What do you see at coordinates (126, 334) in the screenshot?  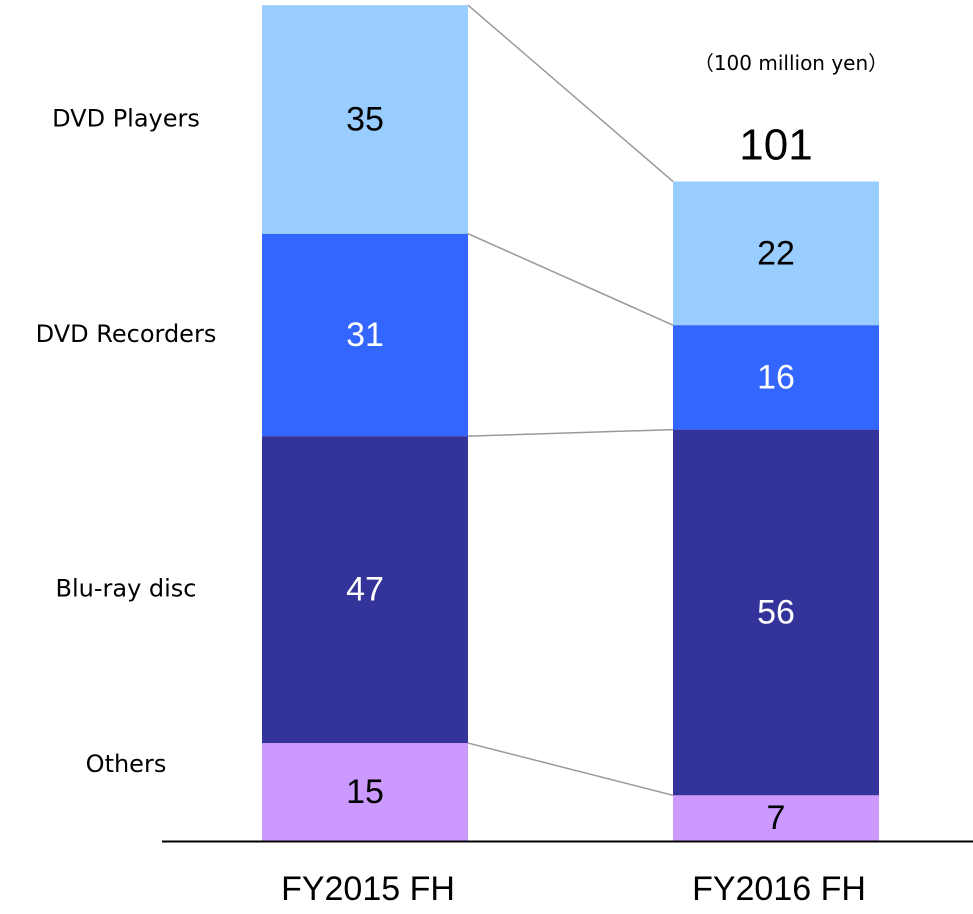 I see `series-label-dvd-recorders: DVD Recorders` at bounding box center [126, 334].